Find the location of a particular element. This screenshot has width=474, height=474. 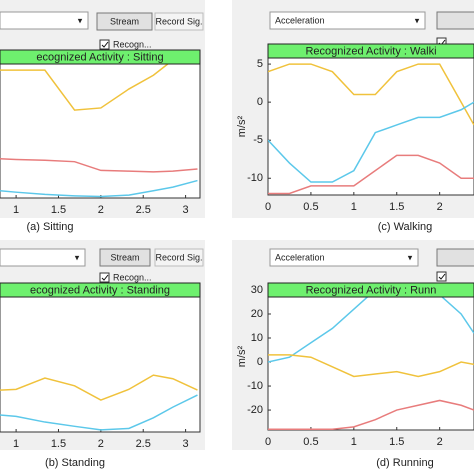

y-tick-label: 10 is located at coordinates (257, 338).